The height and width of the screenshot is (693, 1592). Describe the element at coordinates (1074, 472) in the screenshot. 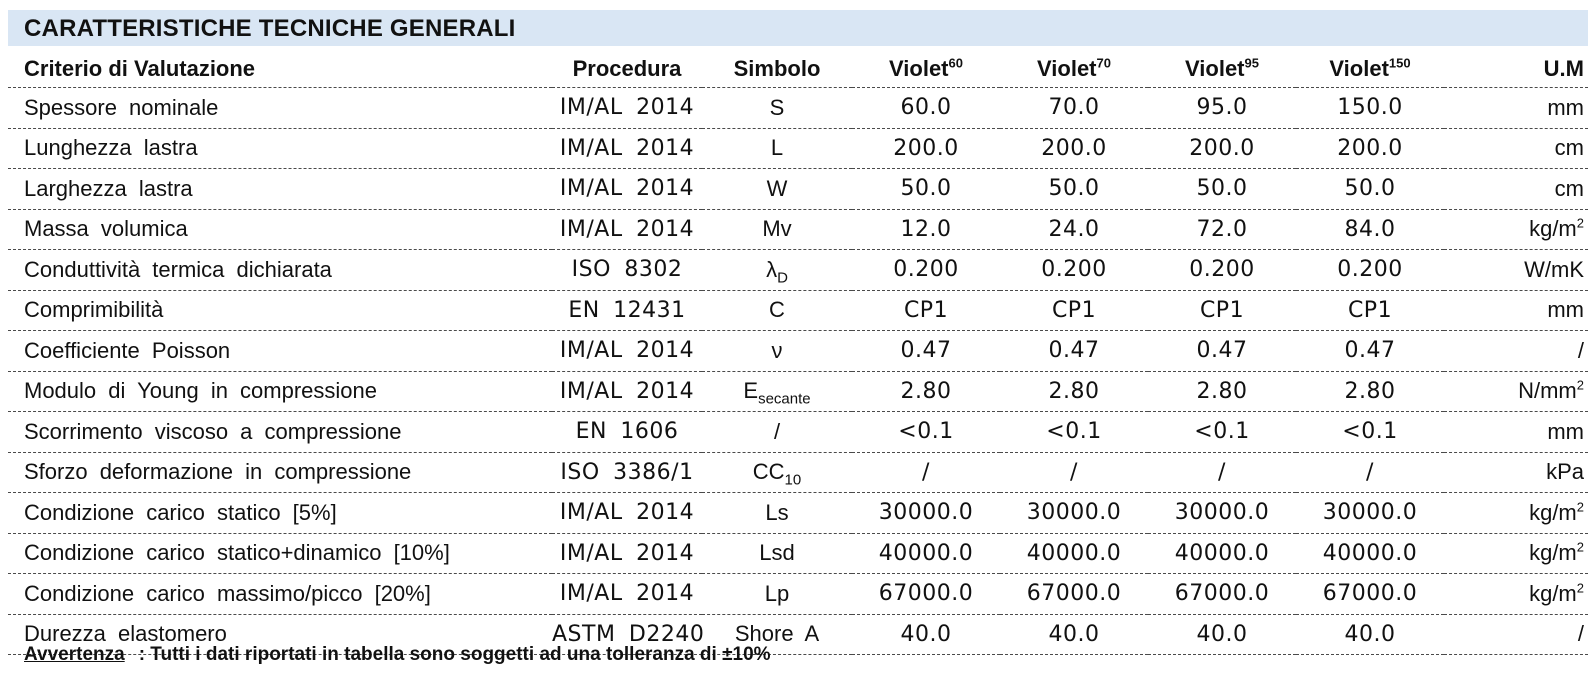

I see `cell-value: /` at that location.